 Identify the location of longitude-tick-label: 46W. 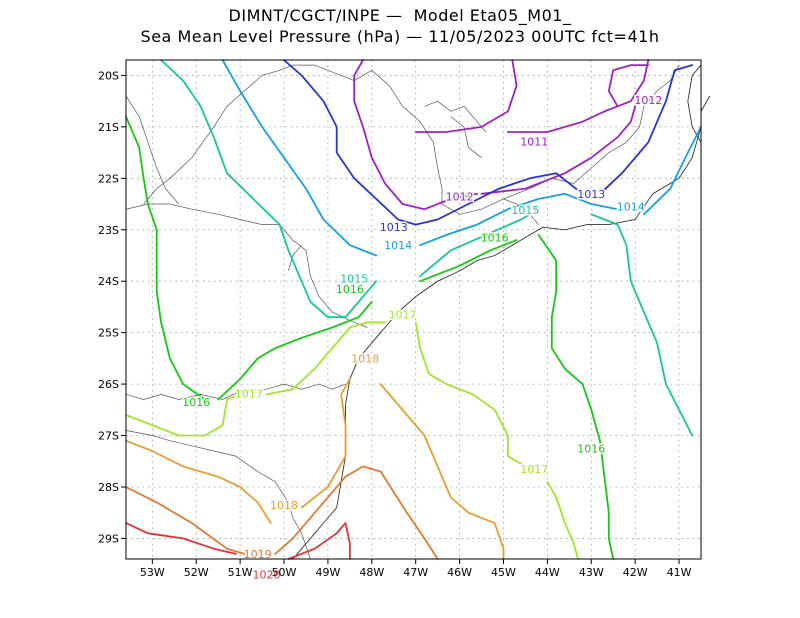
(459, 572).